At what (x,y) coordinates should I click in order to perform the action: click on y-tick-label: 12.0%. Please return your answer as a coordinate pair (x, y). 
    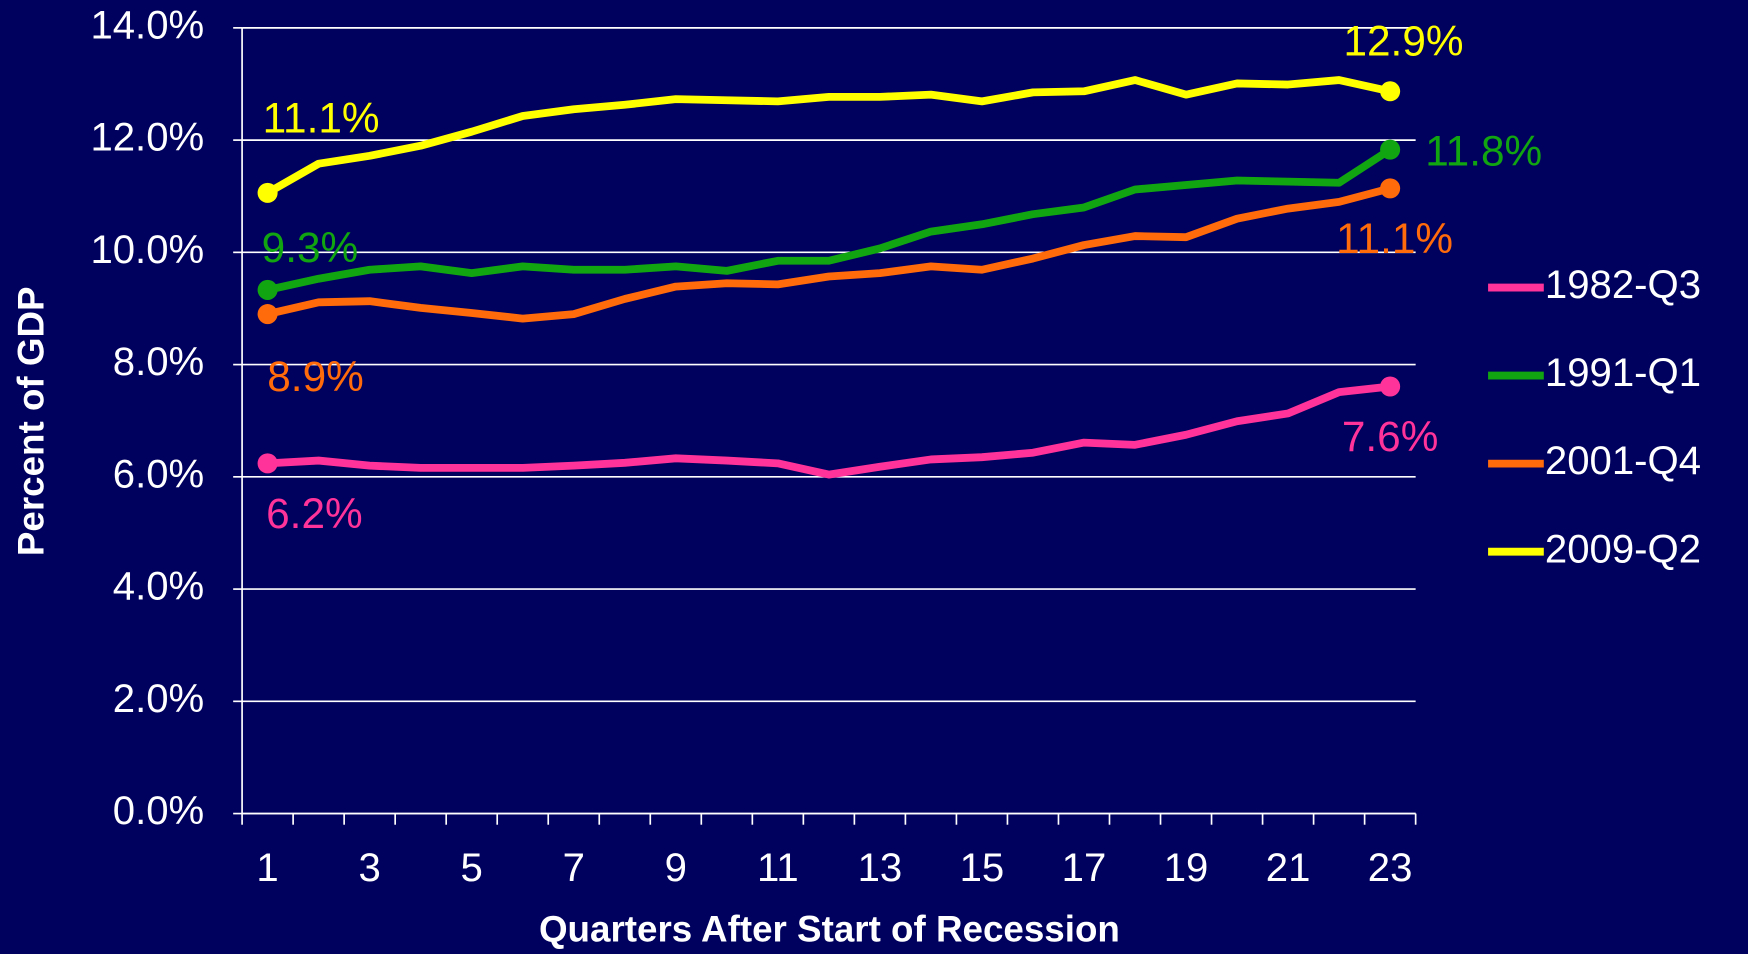
    Looking at the image, I should click on (147, 137).